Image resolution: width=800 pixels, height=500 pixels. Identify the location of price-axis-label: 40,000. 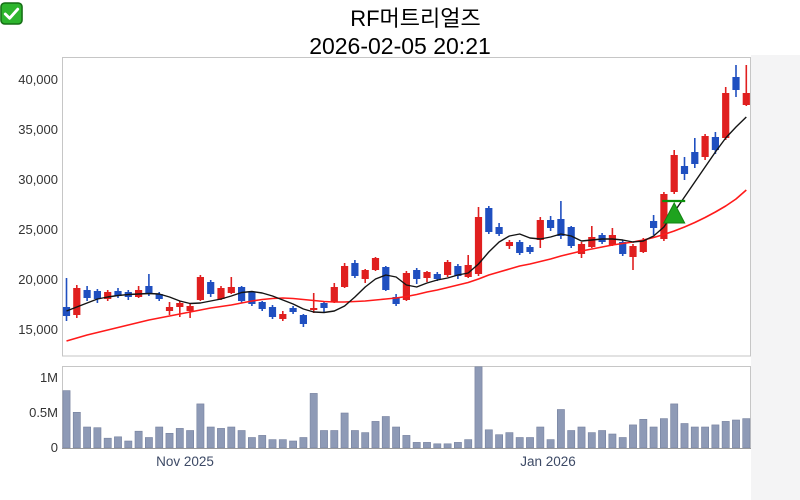
(38, 79).